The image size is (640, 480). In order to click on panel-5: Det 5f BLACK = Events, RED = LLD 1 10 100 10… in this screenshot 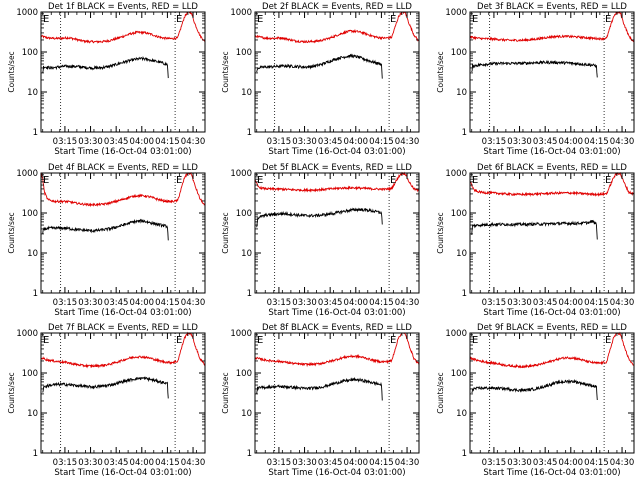, I will do `click(320, 240)`.